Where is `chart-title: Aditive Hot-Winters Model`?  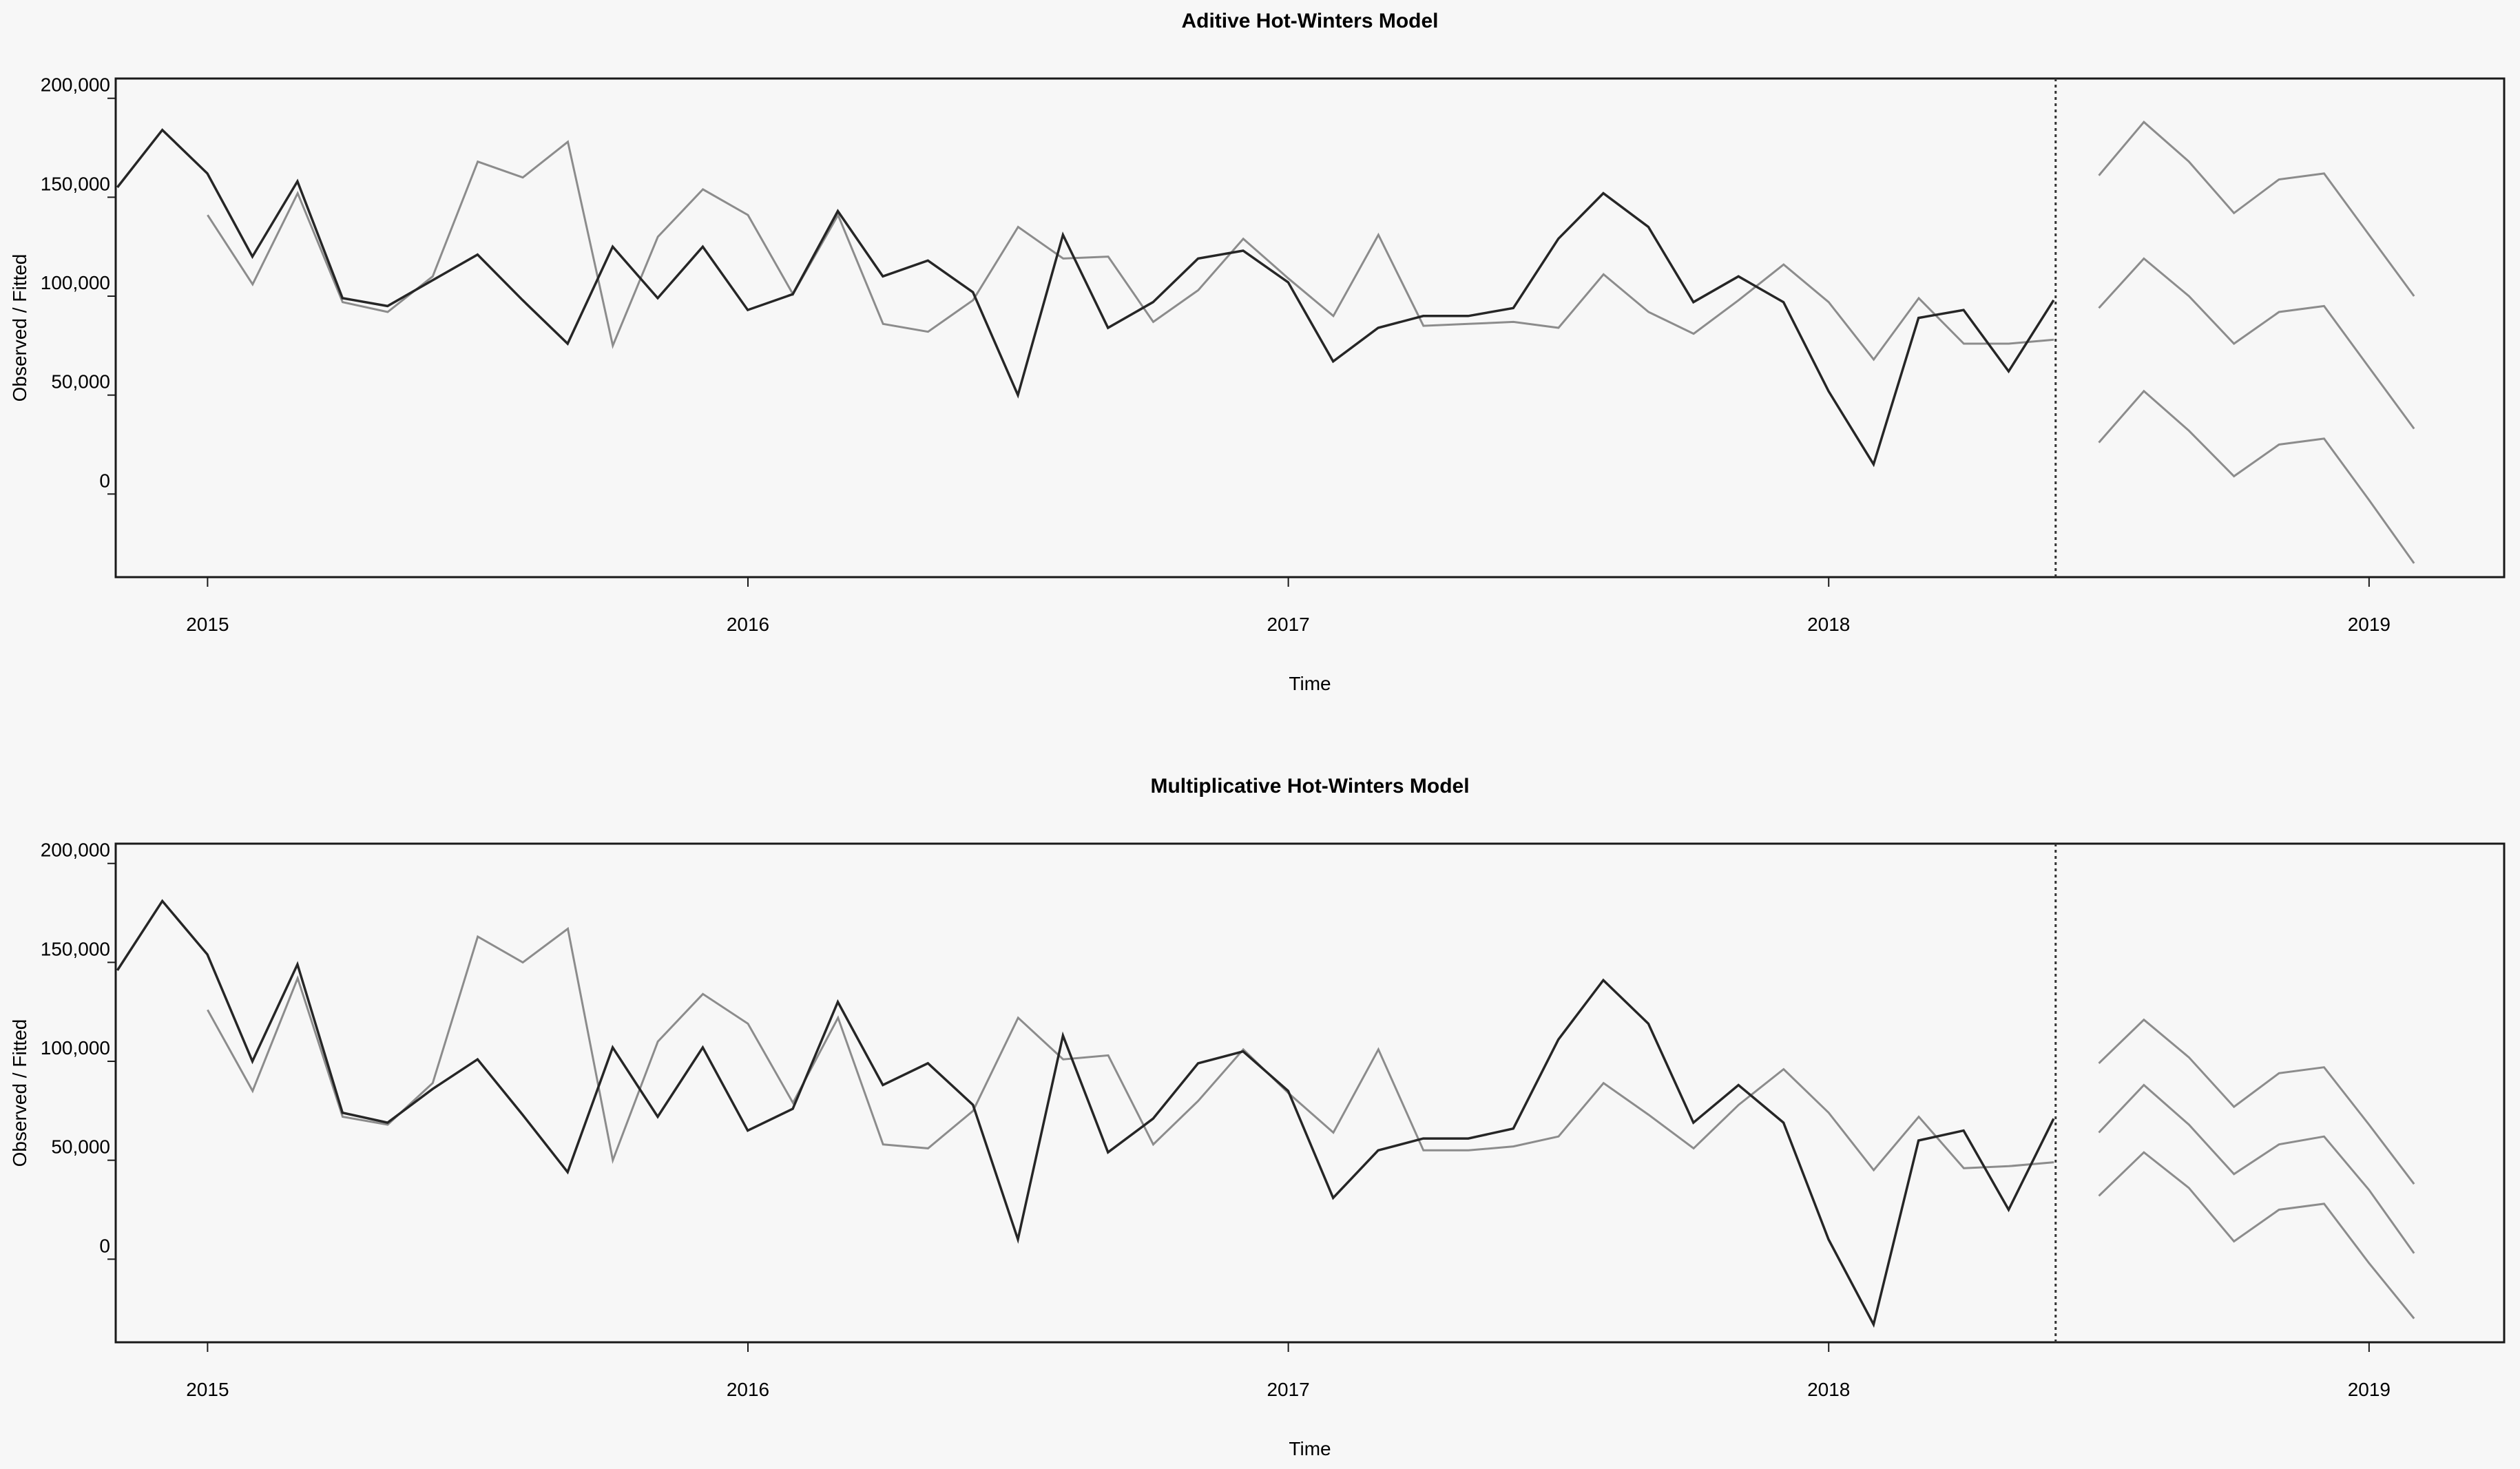
chart-title: Aditive Hot-Winters Model is located at coordinates (1309, 21).